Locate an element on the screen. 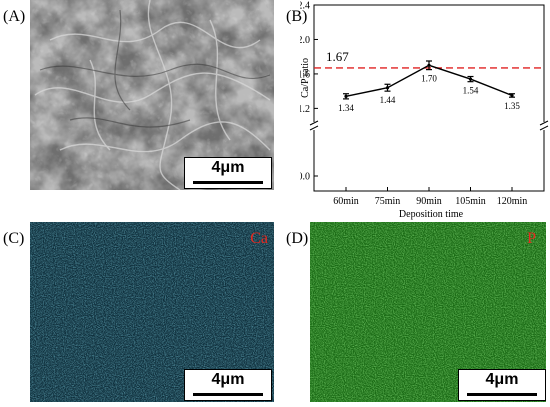 This screenshot has width=550, height=407. reference-line-label: 1.67 is located at coordinates (337, 56).